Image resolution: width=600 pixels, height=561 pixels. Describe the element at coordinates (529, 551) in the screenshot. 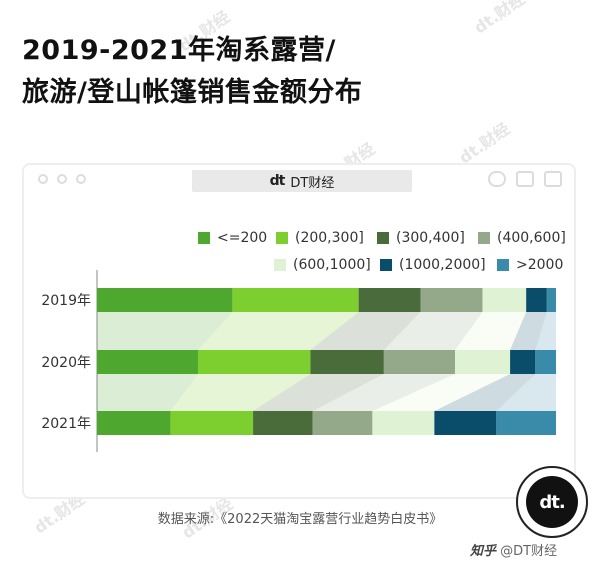

I see `footer-handle: @DT财经` at that location.